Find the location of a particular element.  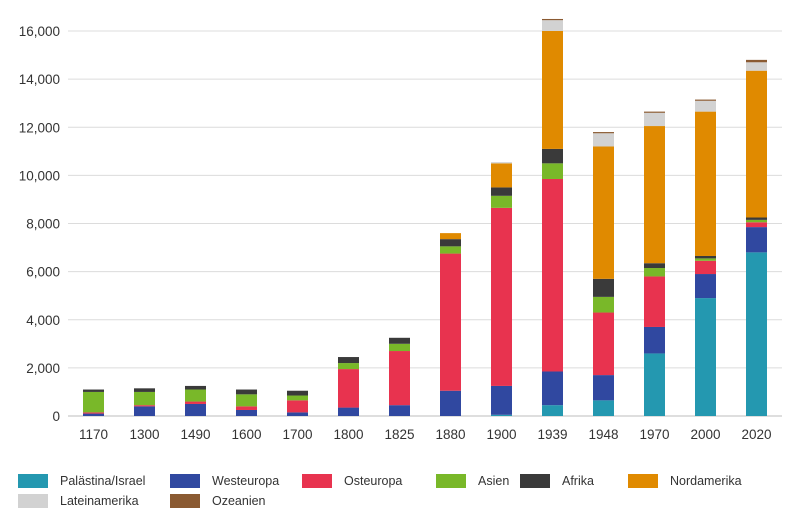

legend-item: Afrika is located at coordinates (557, 481).